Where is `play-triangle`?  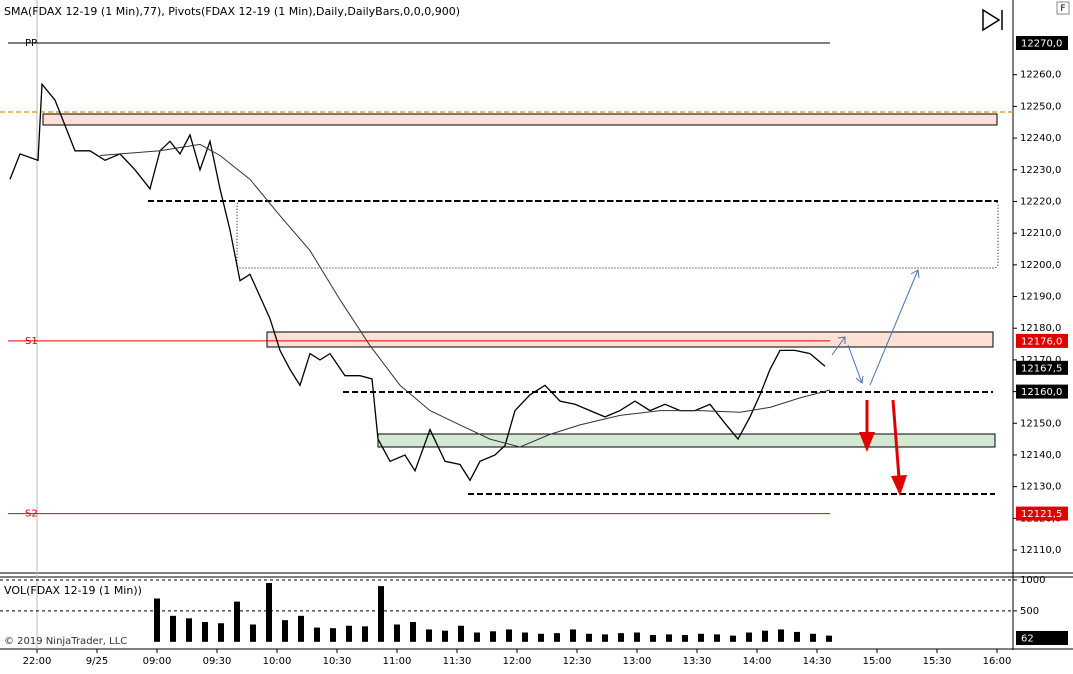
play-triangle is located at coordinates (991, 20).